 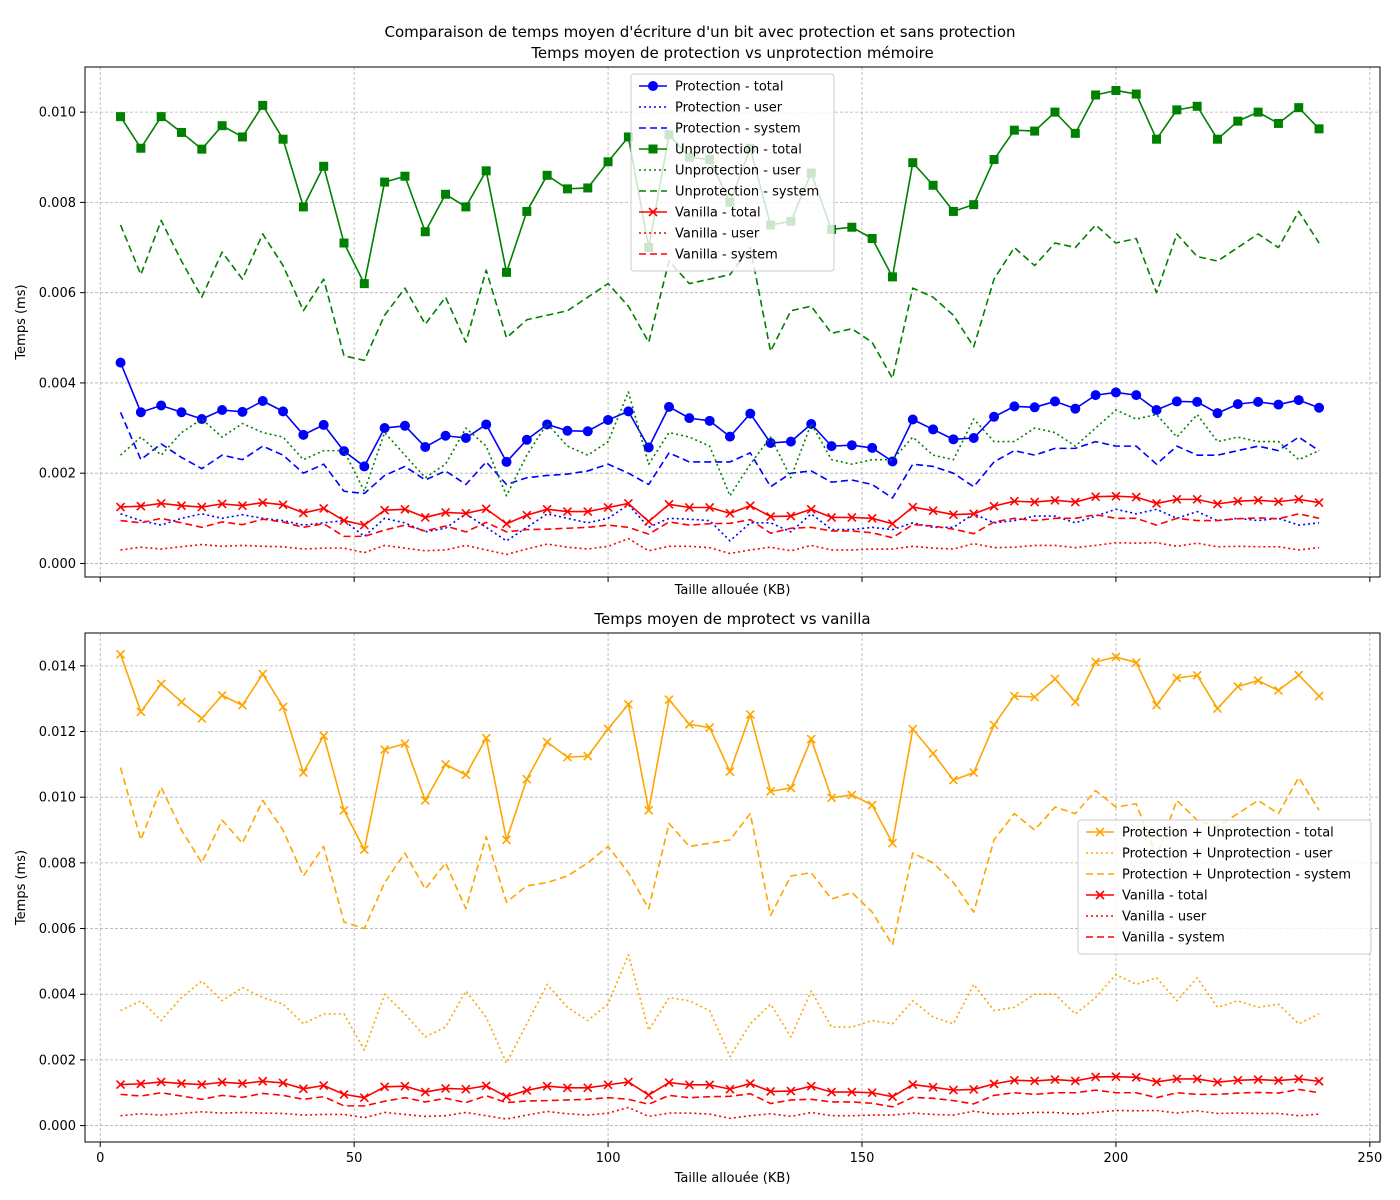 What do you see at coordinates (57, 1126) in the screenshot?
I see `y-tick-label: 0.000` at bounding box center [57, 1126].